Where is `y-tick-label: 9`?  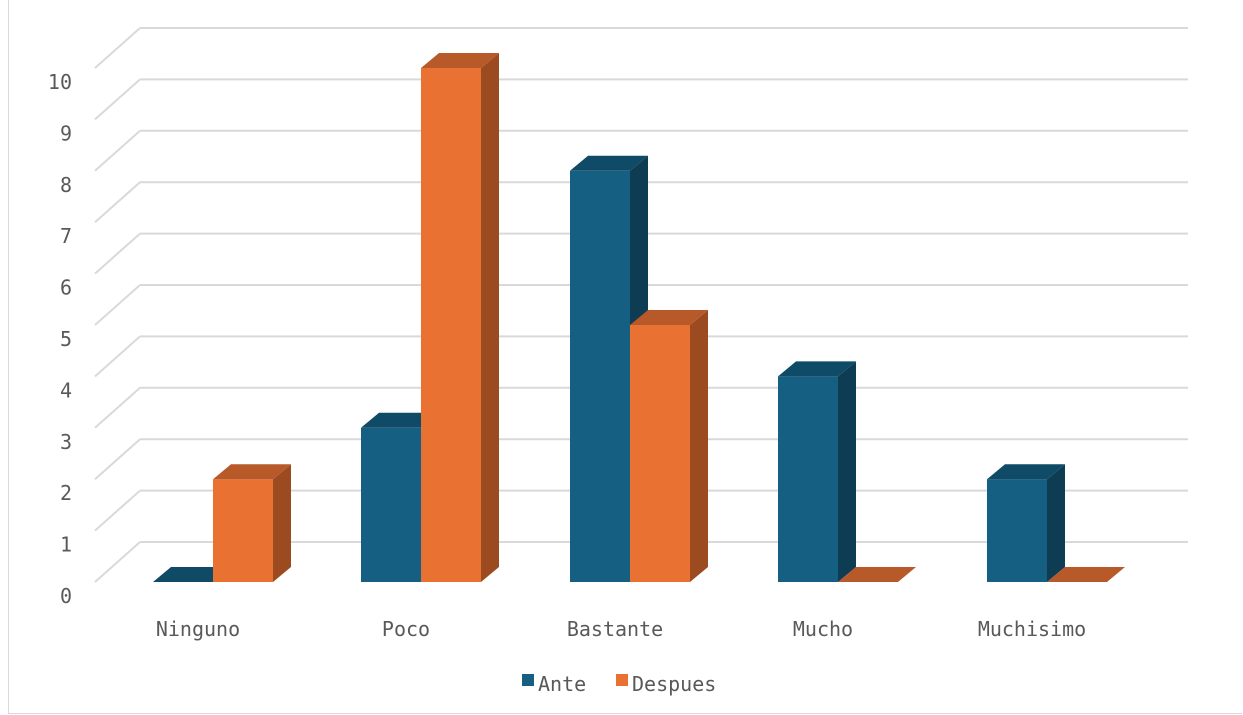
y-tick-label: 9 is located at coordinates (66, 133).